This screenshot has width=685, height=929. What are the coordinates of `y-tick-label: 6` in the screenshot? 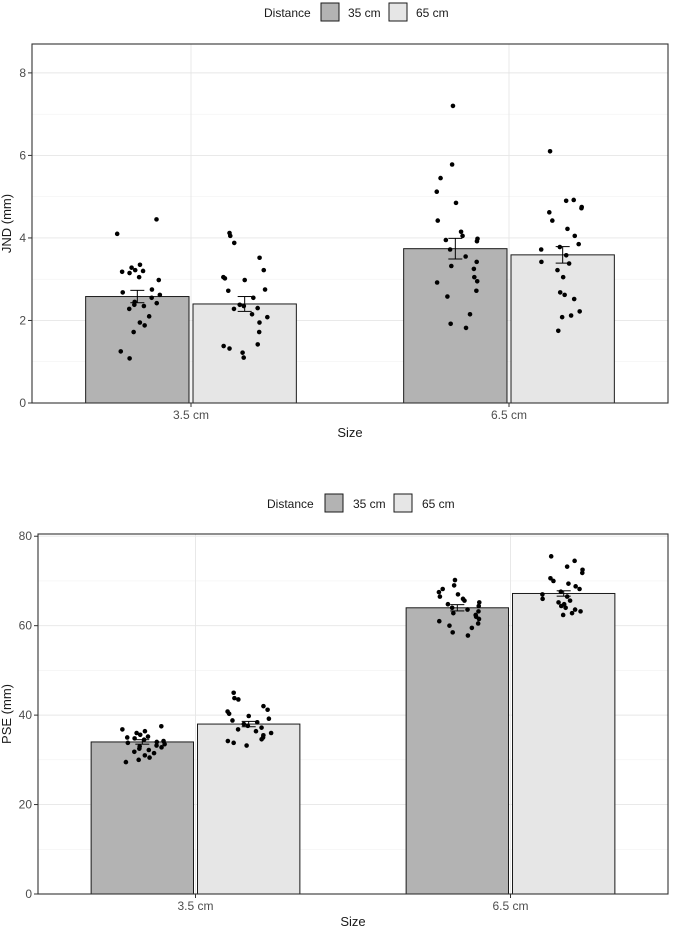 It's located at (22, 155).